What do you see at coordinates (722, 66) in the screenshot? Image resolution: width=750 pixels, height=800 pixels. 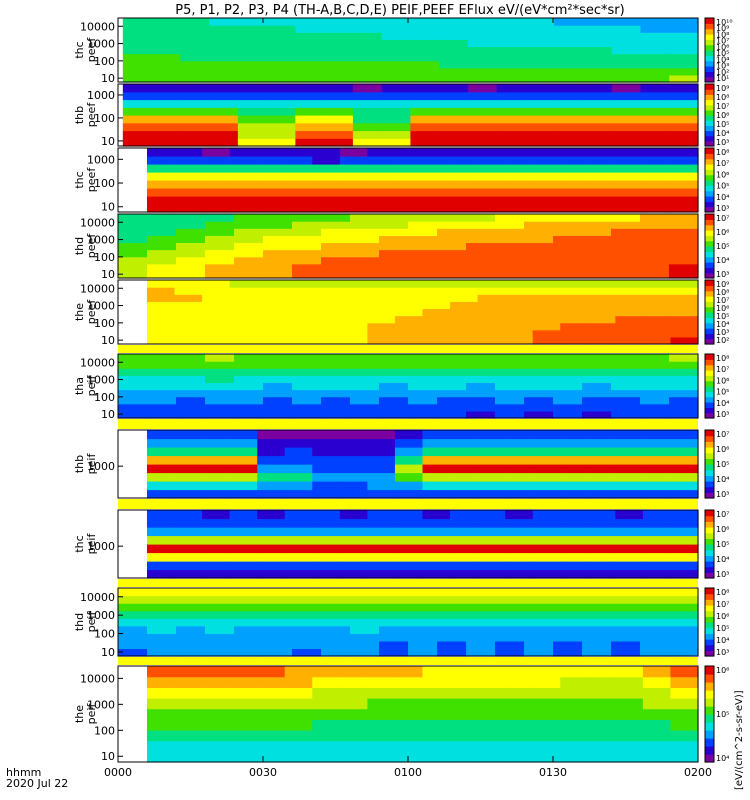 I see `colorbar-tick-label: 10³` at bounding box center [722, 66].